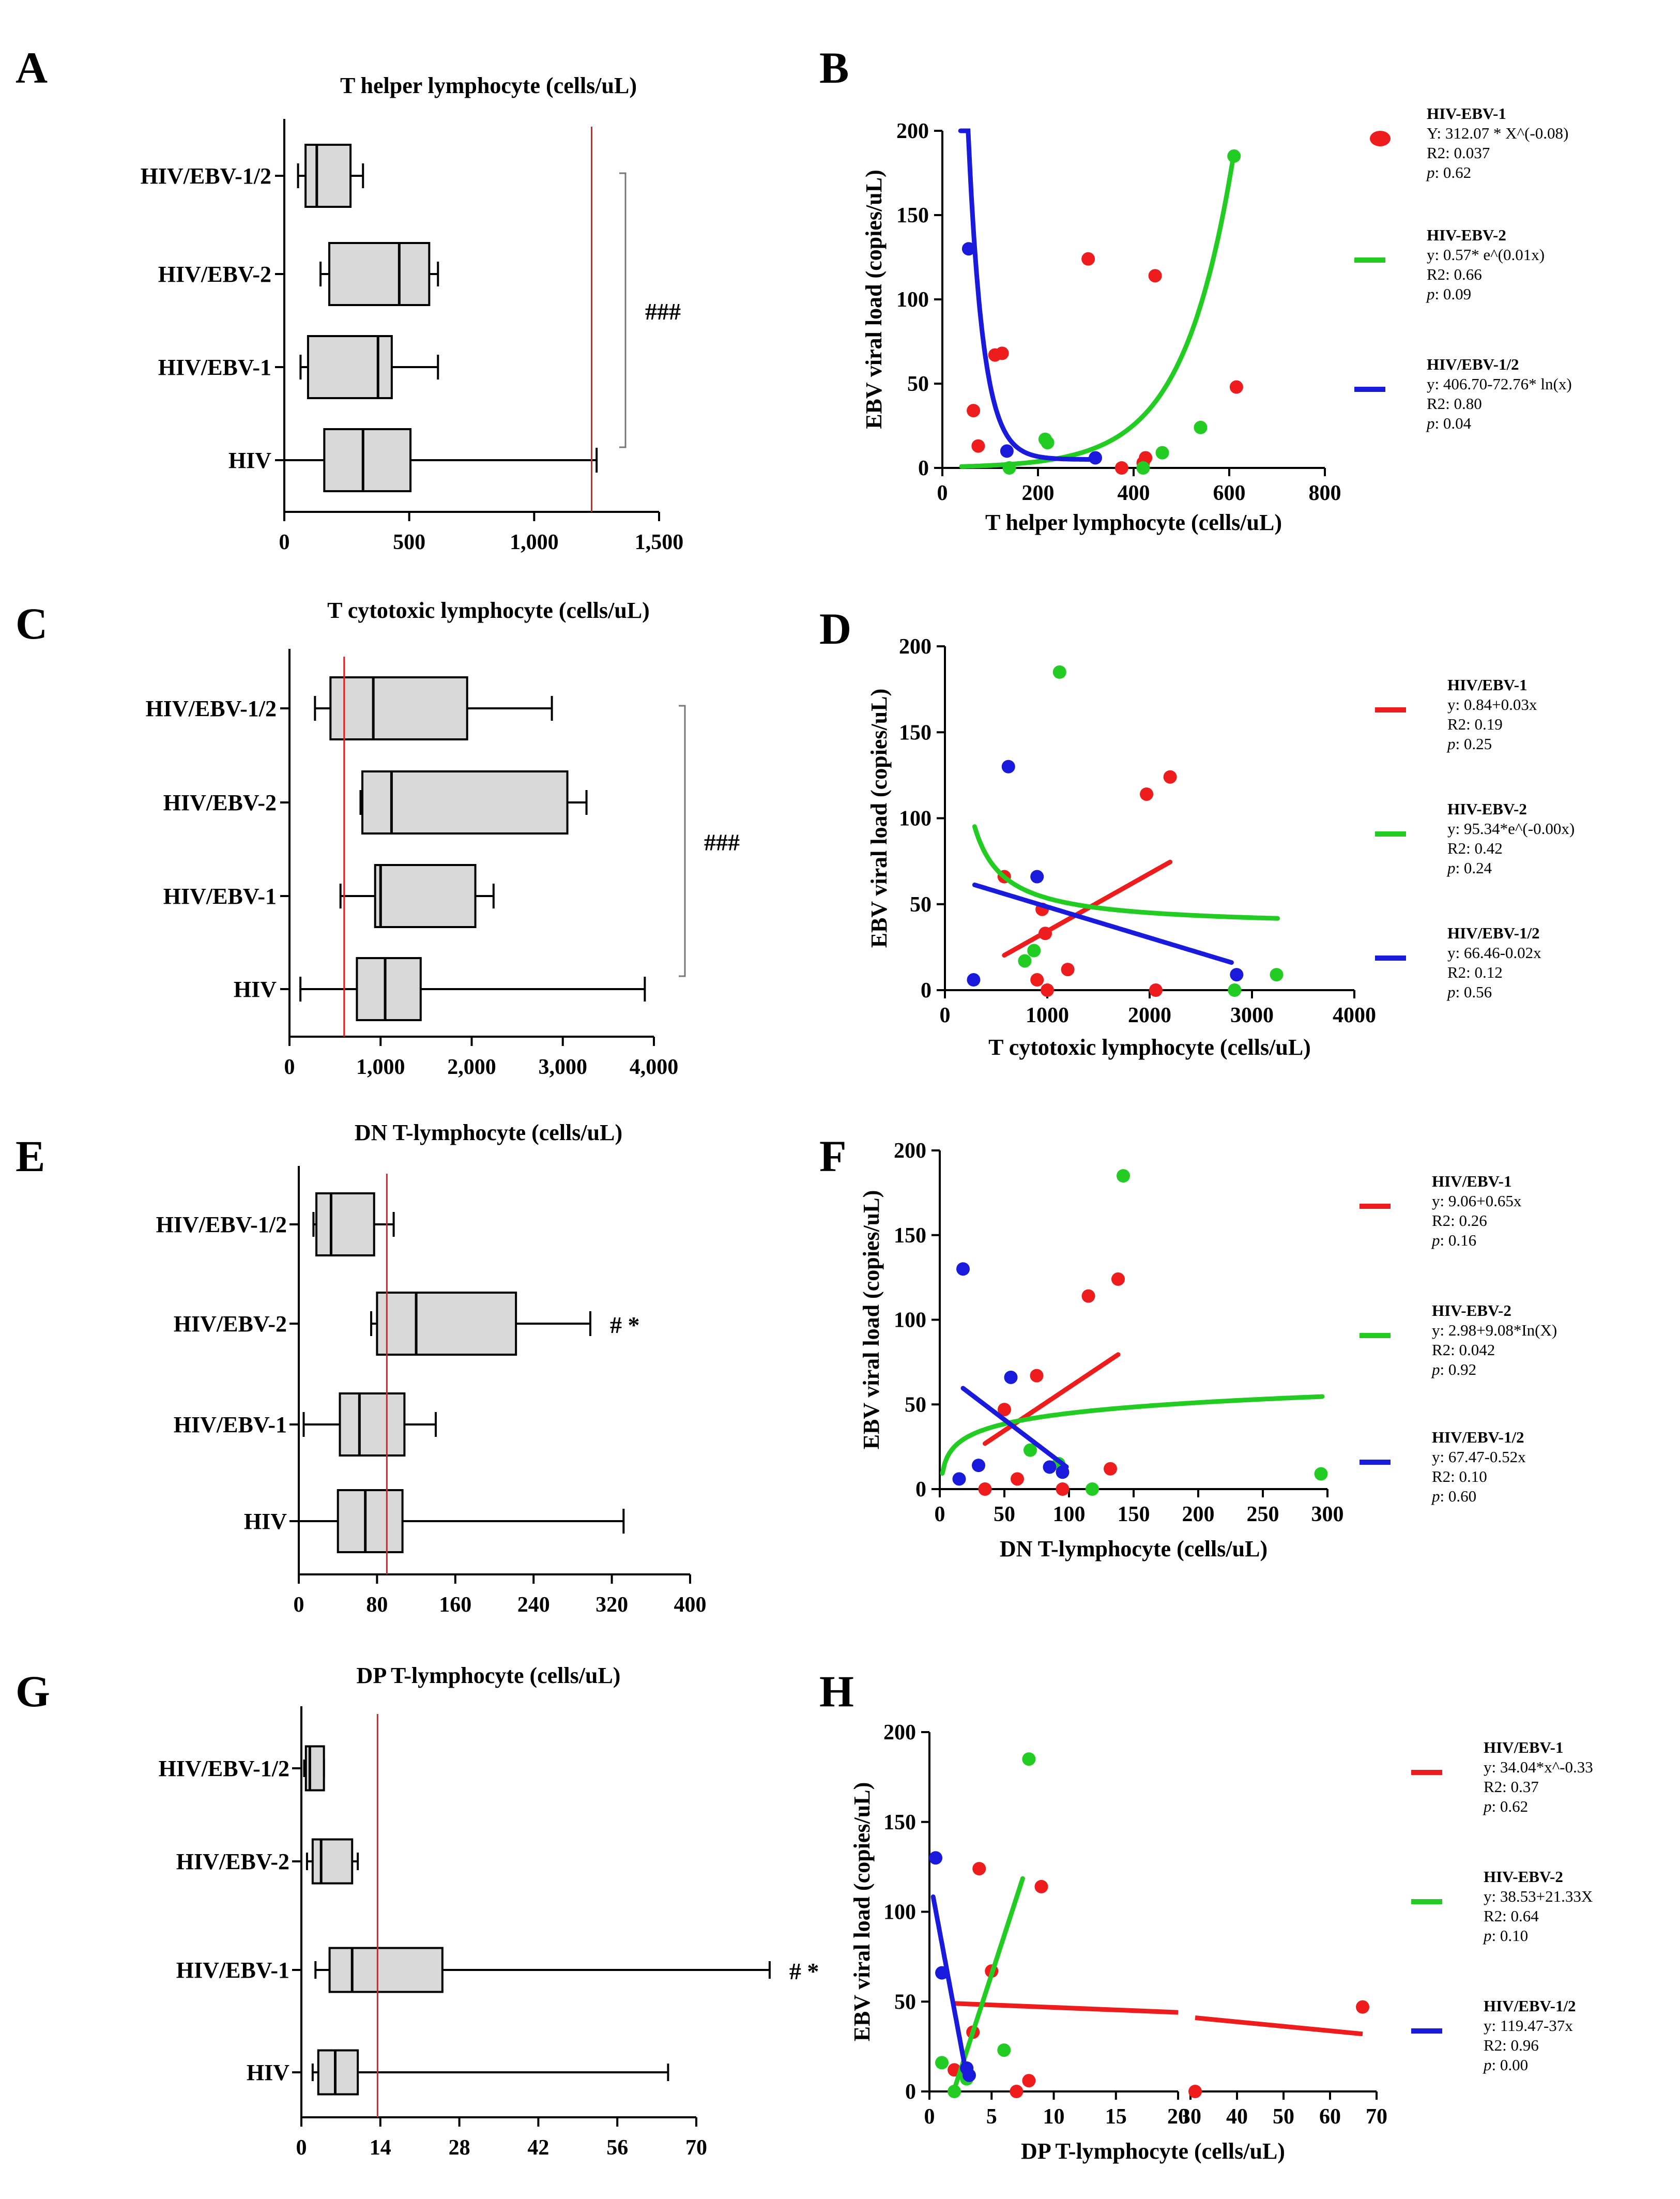  What do you see at coordinates (459, 2148) in the screenshot?
I see `x-tick-label: 28` at bounding box center [459, 2148].